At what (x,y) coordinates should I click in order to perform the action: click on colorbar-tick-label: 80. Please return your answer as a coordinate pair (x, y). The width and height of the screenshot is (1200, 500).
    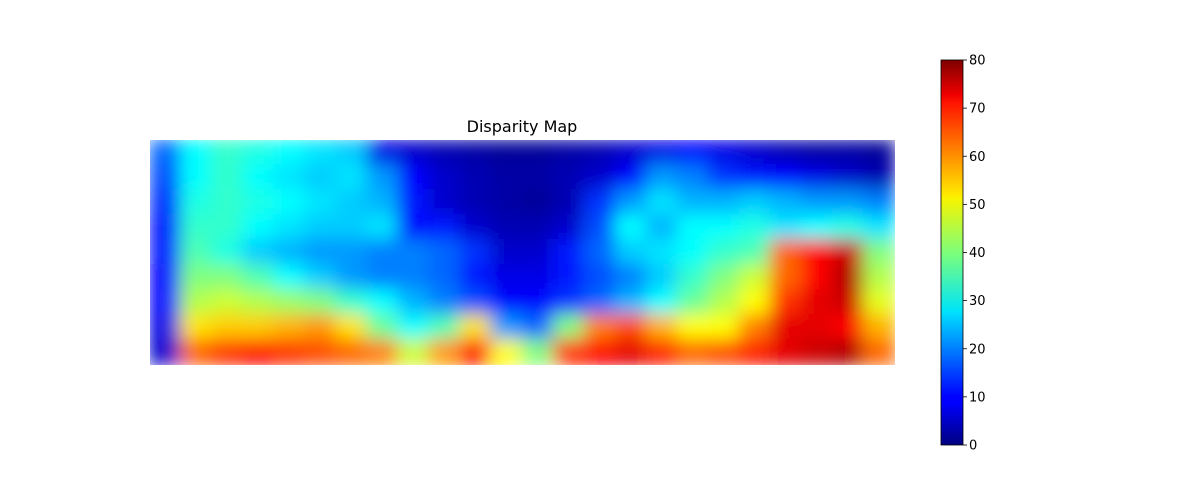
    Looking at the image, I should click on (977, 61).